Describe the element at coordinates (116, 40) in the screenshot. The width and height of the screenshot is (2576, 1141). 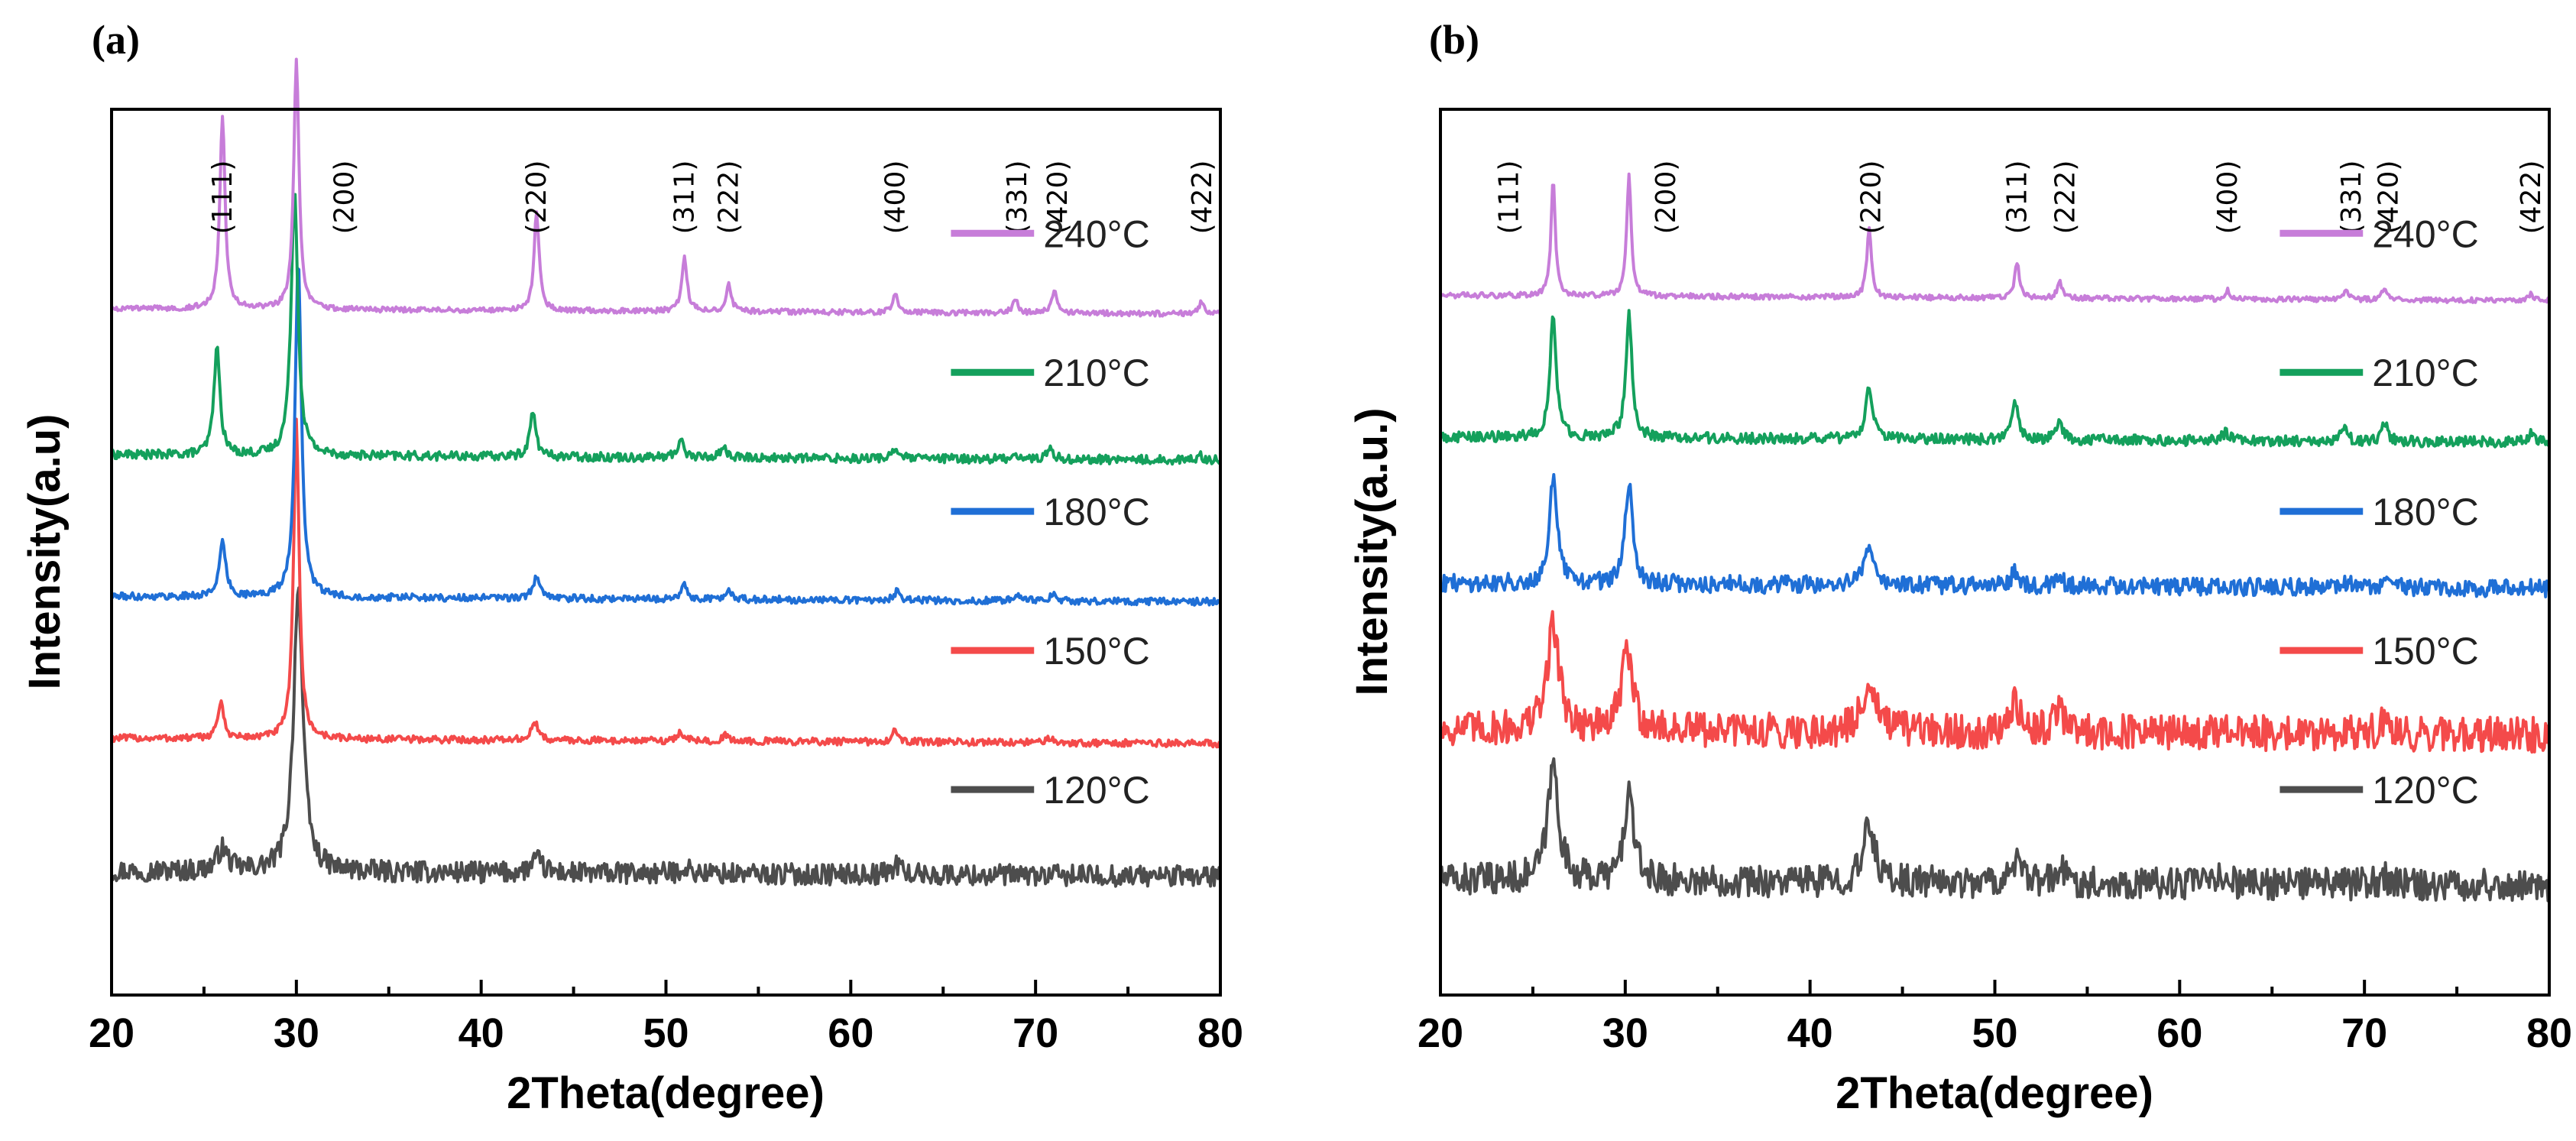
I see `panel-a-label: (a)` at that location.